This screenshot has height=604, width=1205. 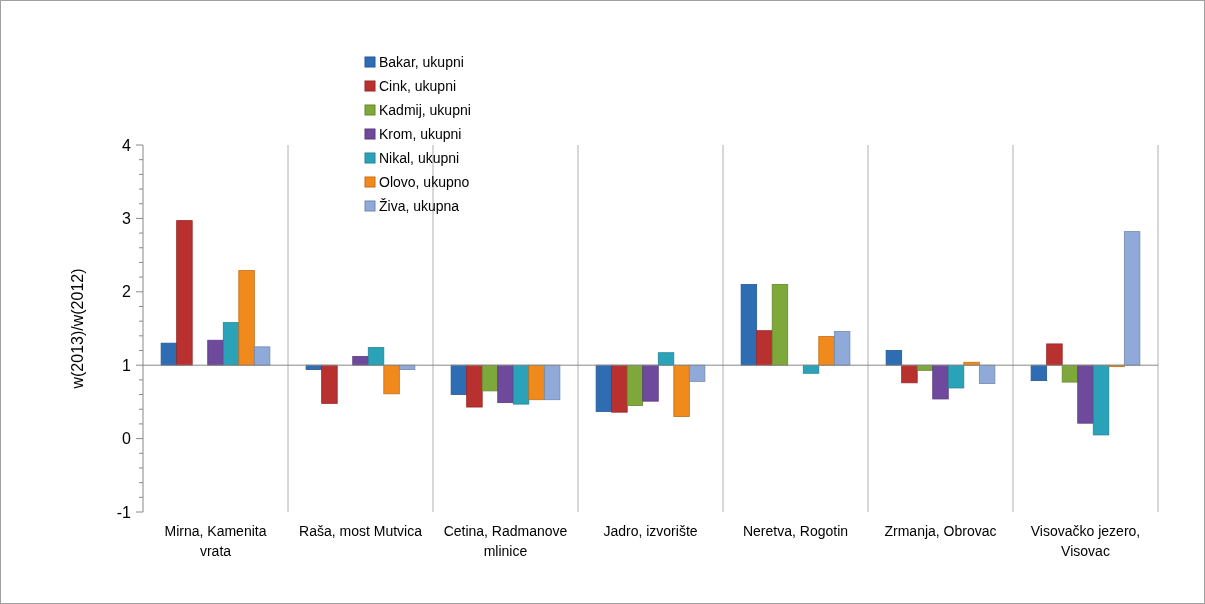 What do you see at coordinates (124, 512) in the screenshot?
I see `y-tick-label: -1` at bounding box center [124, 512].